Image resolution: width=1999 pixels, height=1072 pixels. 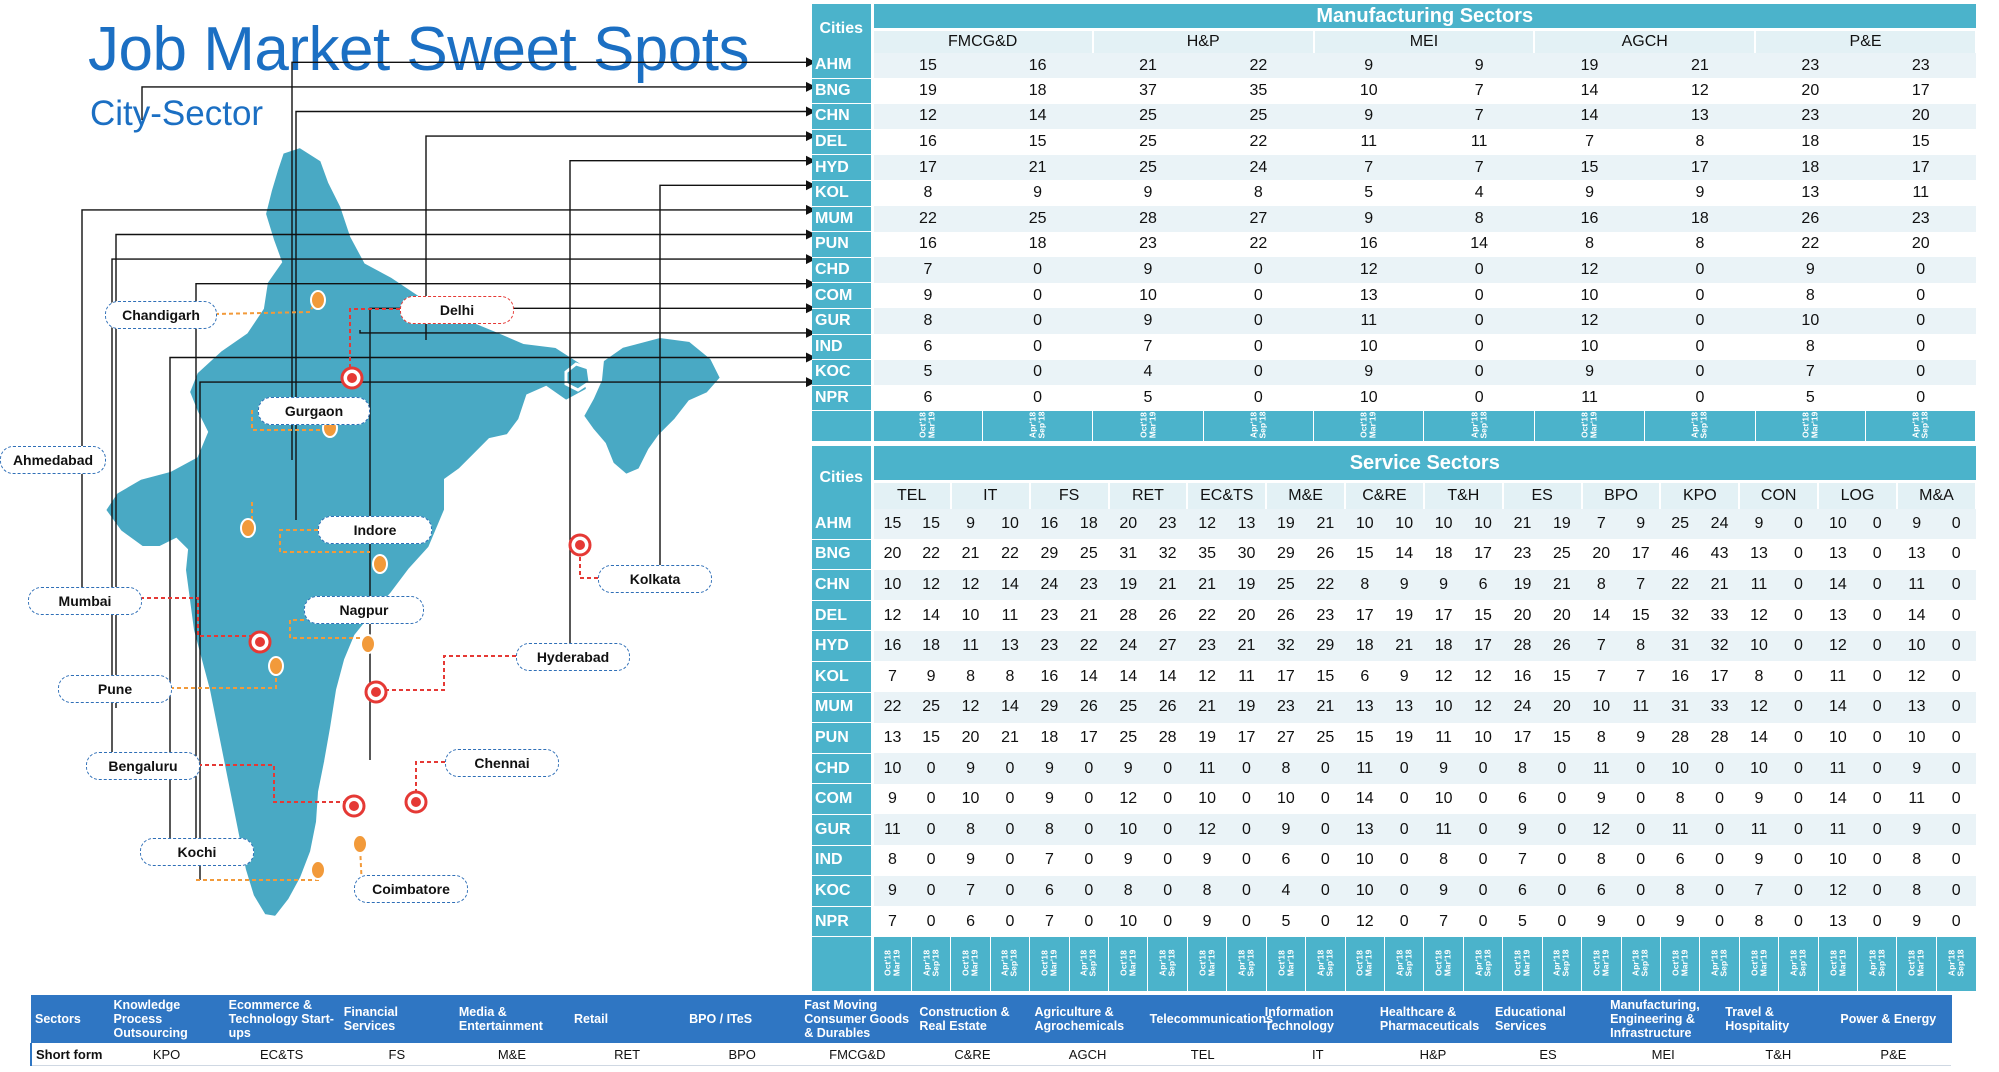 I want to click on table-cell: 5, so click(x=1286, y=921).